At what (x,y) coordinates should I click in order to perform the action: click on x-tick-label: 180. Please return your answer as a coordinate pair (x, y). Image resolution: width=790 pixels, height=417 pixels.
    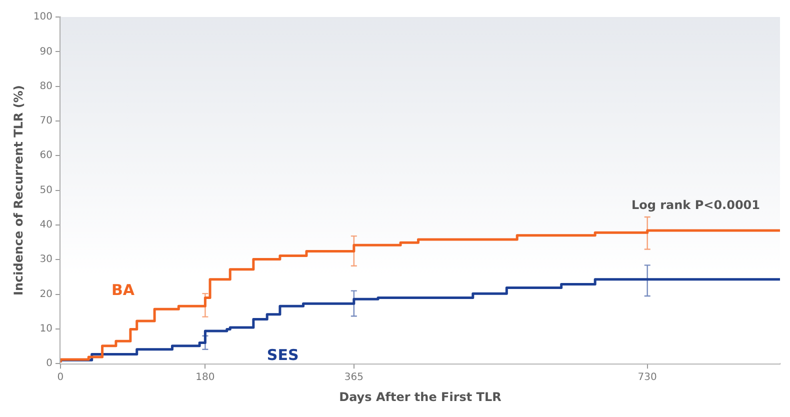
    Looking at the image, I should click on (205, 378).